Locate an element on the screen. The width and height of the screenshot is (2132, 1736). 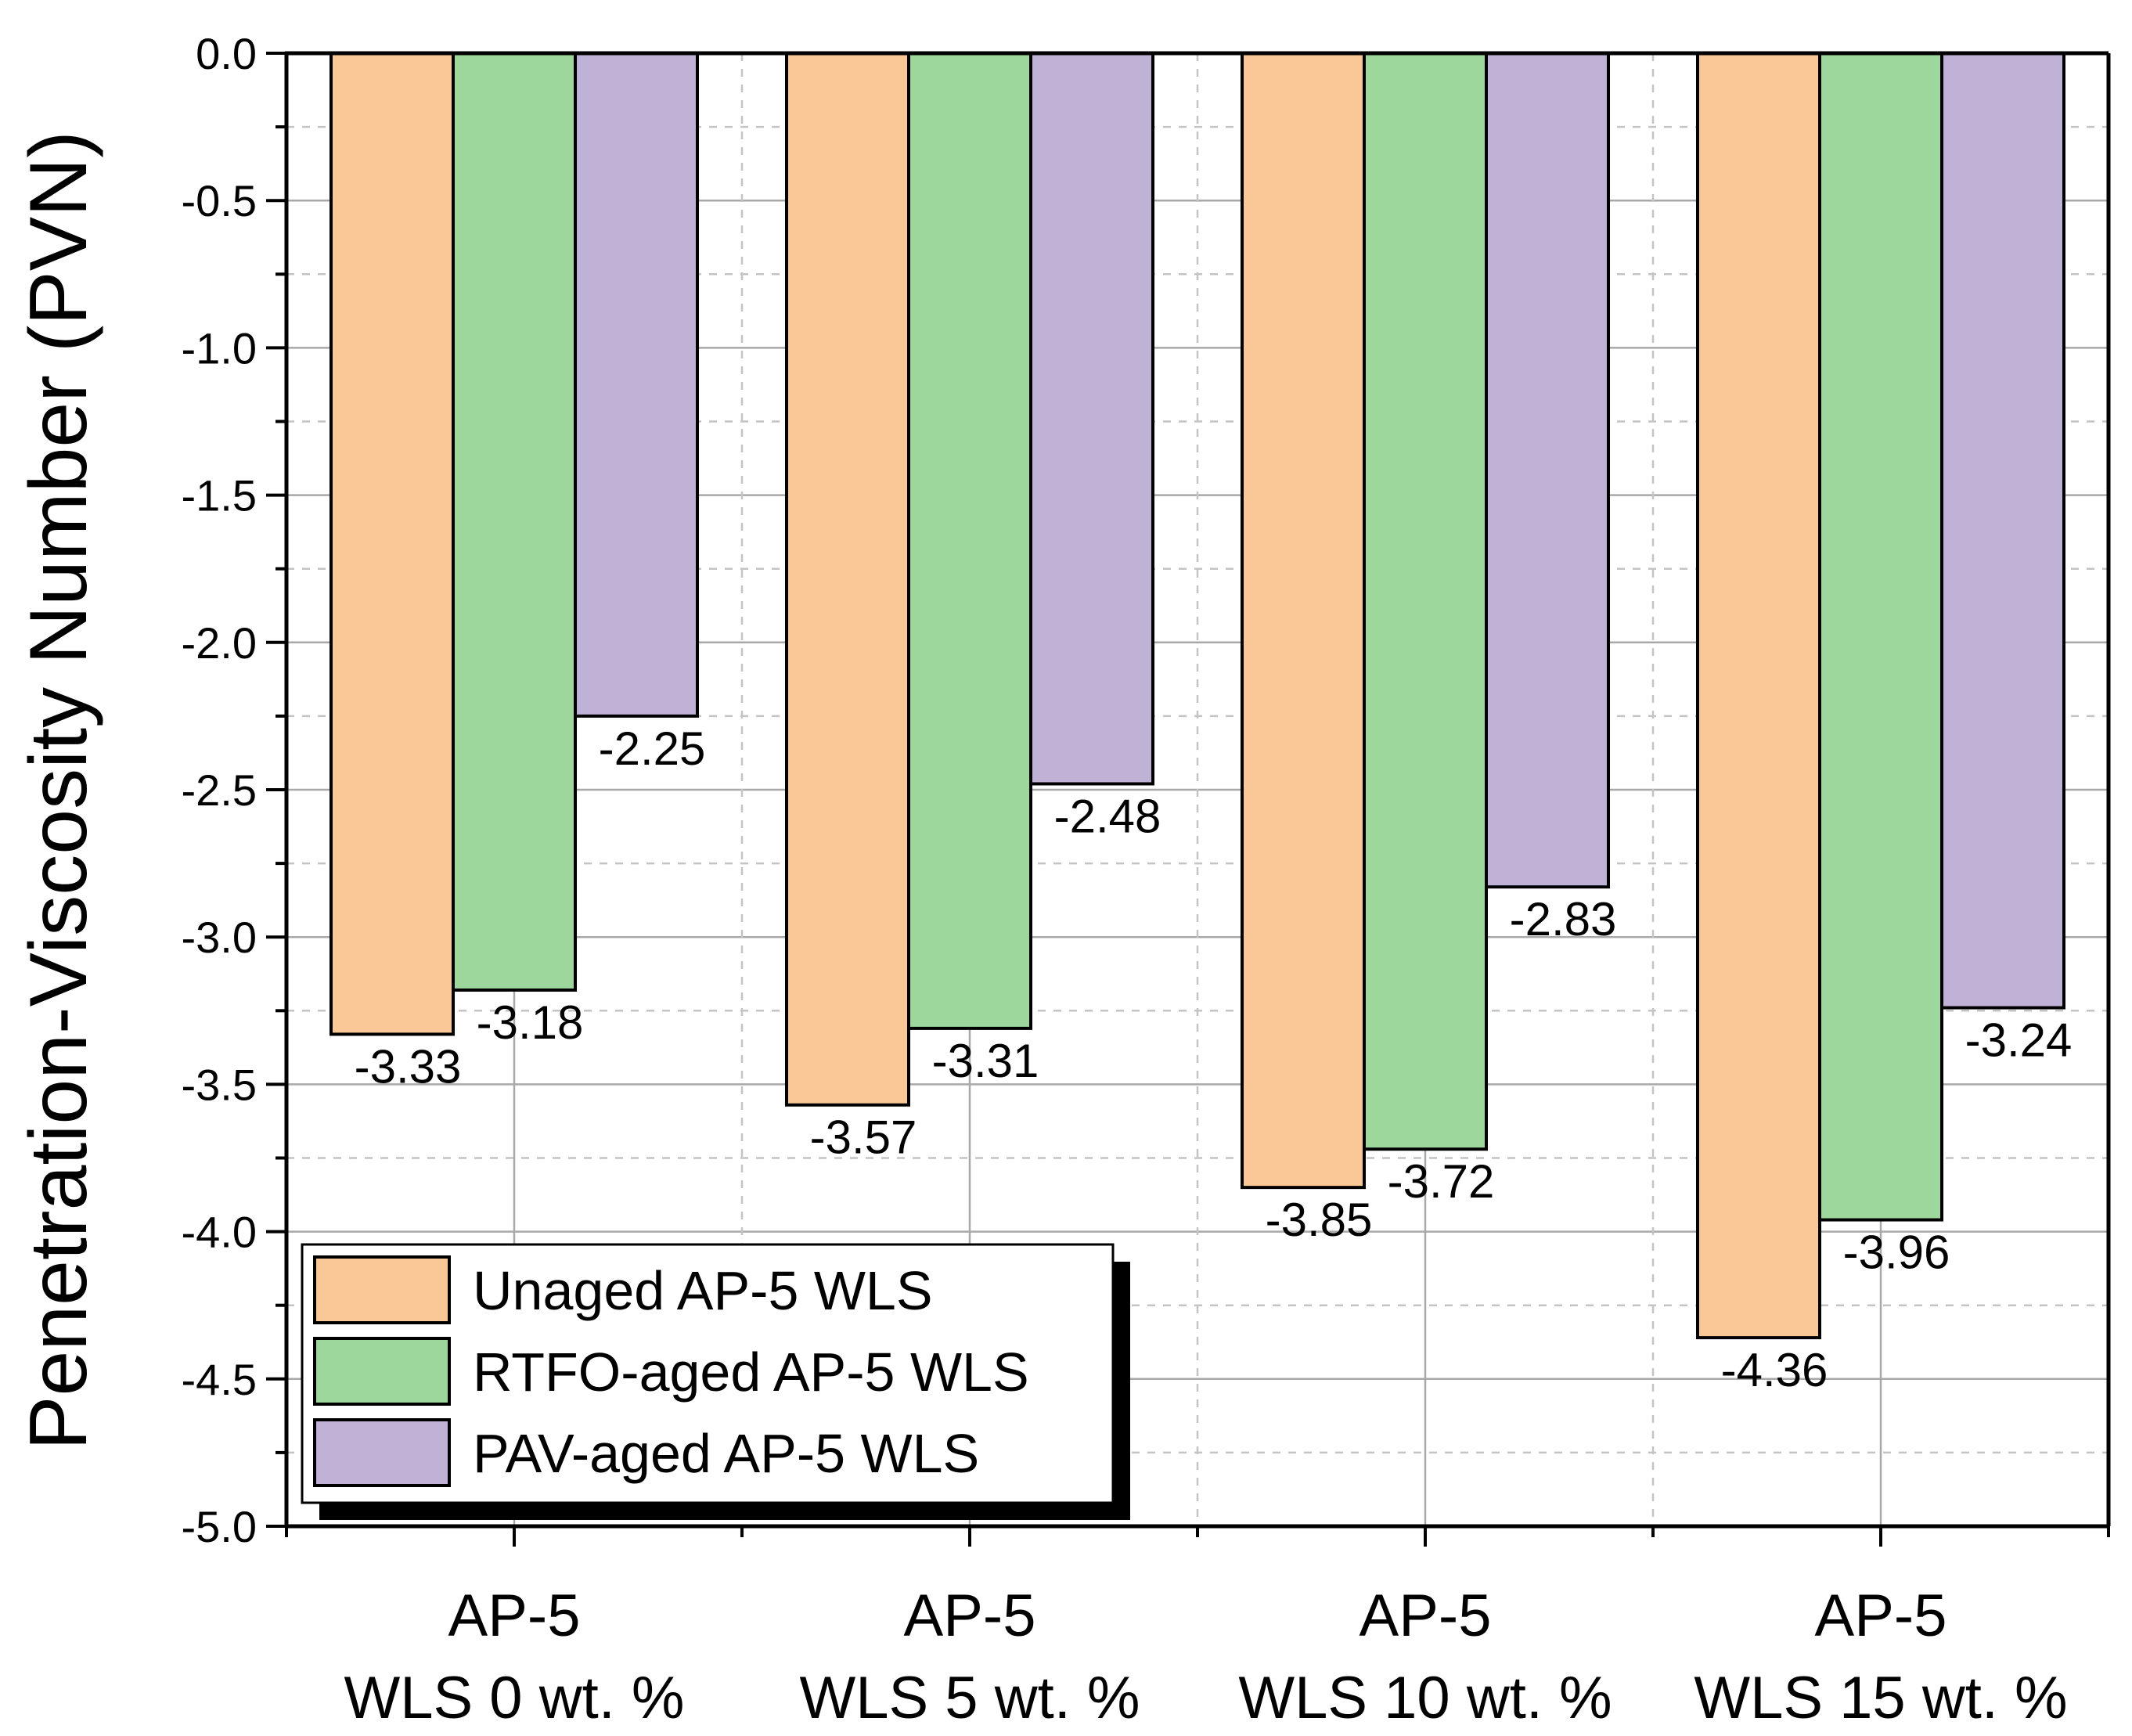
y-tick-label: -2.5 is located at coordinates (219, 790).